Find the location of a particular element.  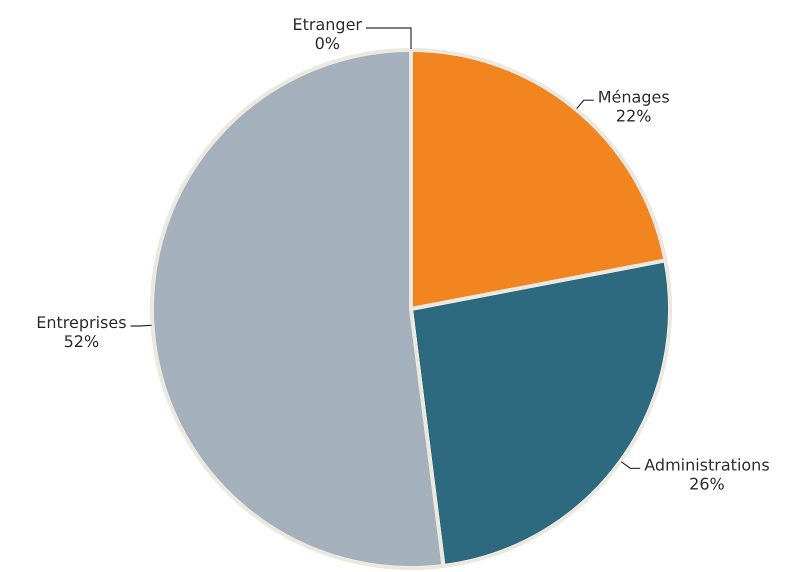

slice-label: Entreprises is located at coordinates (81, 322).